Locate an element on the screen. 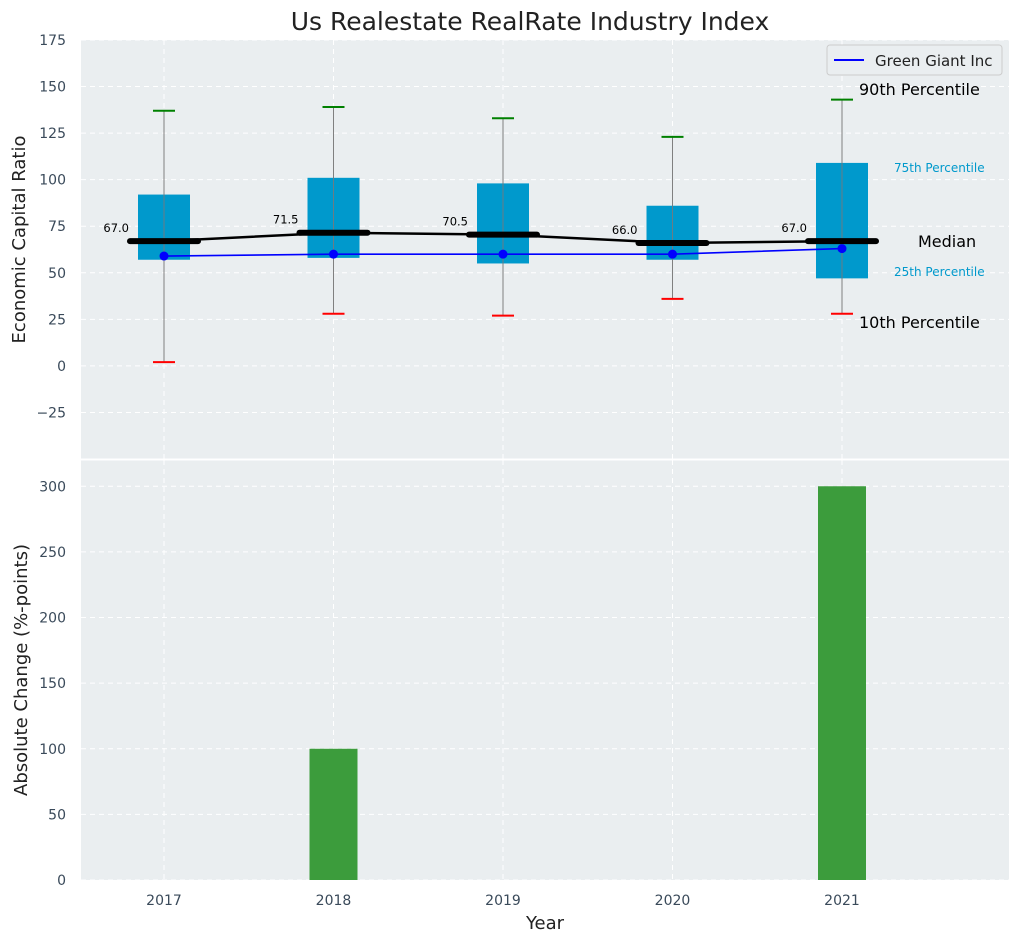  legend-label: Green Giant Inc is located at coordinates (934, 61).